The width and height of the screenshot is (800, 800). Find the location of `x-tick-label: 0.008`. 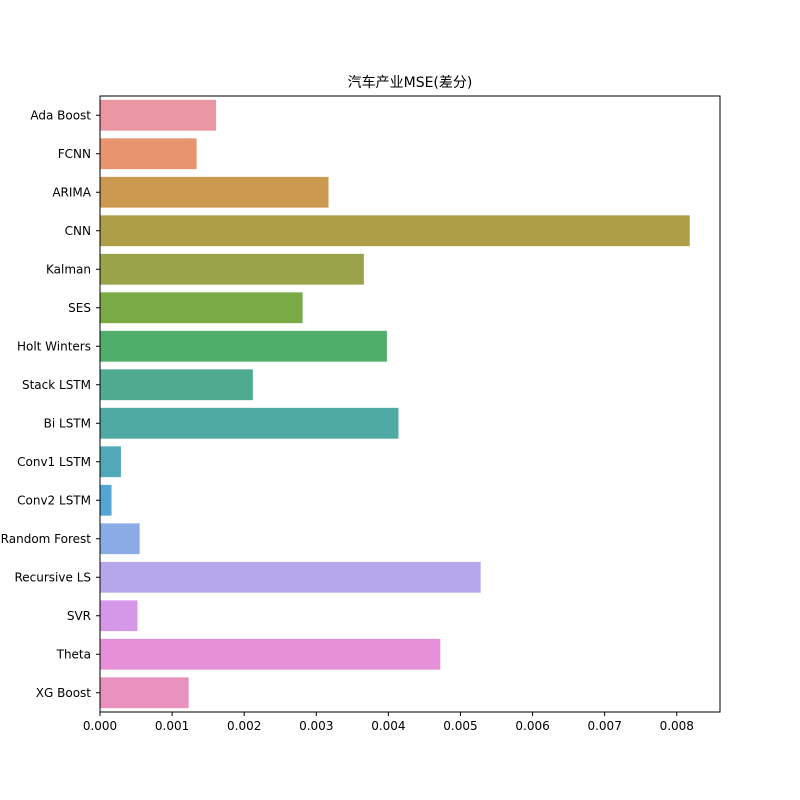

x-tick-label: 0.008 is located at coordinates (677, 726).